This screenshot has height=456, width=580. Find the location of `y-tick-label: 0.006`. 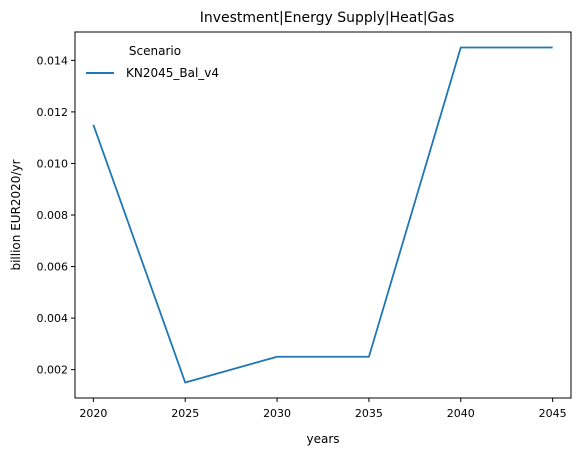

y-tick-label: 0.006 is located at coordinates (53, 267).